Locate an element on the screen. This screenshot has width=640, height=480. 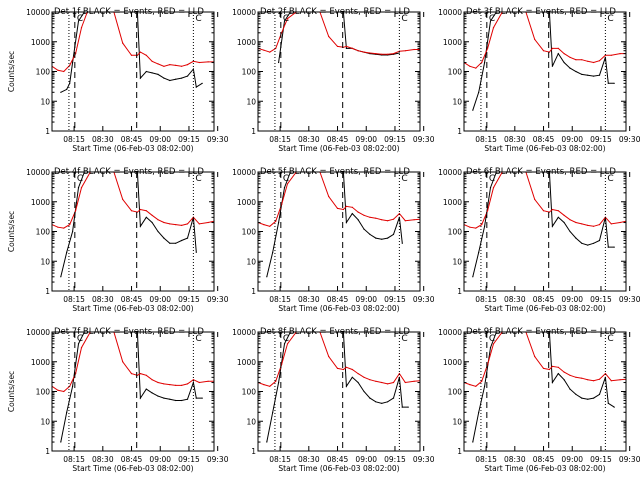
x-tick-label: 08:45 is located at coordinates (544, 139).